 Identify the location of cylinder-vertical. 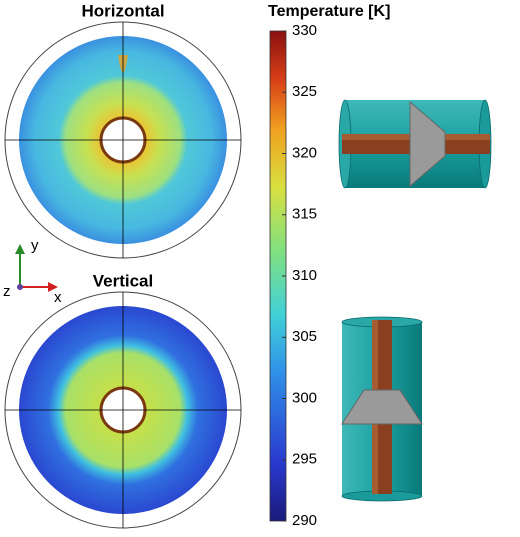
(382, 409).